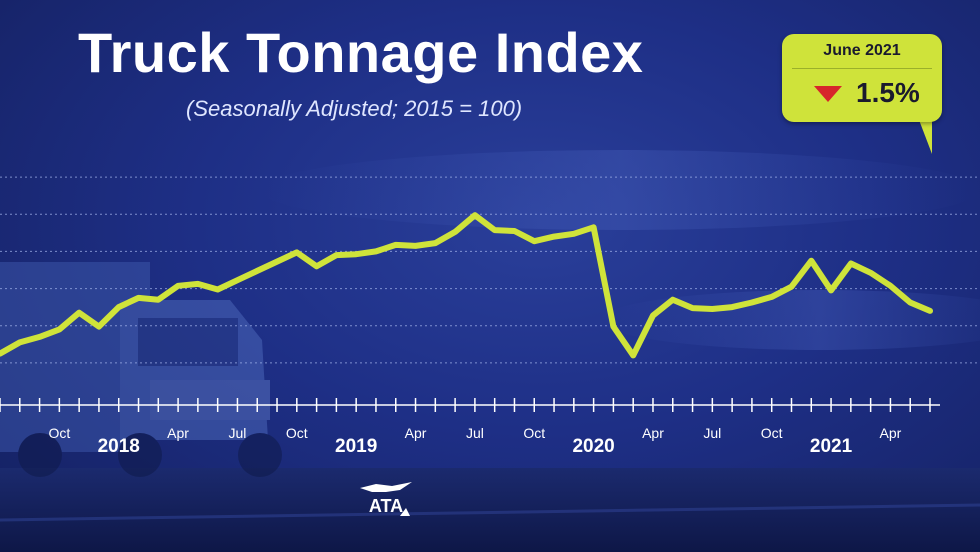 This screenshot has height=552, width=980. Describe the element at coordinates (828, 94) in the screenshot. I see `down-arrow-icon` at that location.